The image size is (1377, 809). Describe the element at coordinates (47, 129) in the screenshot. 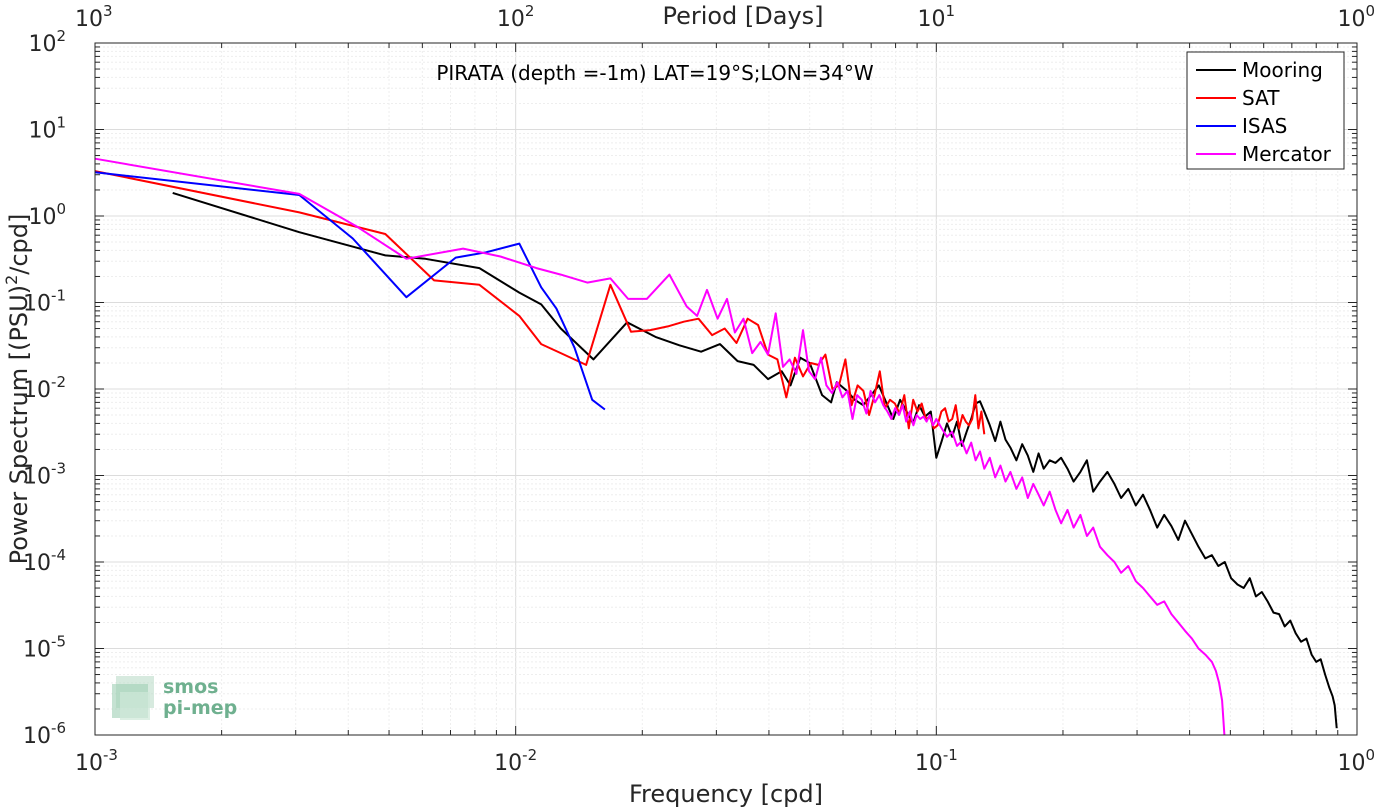

I see `y-tick-label: 10¹` at that location.